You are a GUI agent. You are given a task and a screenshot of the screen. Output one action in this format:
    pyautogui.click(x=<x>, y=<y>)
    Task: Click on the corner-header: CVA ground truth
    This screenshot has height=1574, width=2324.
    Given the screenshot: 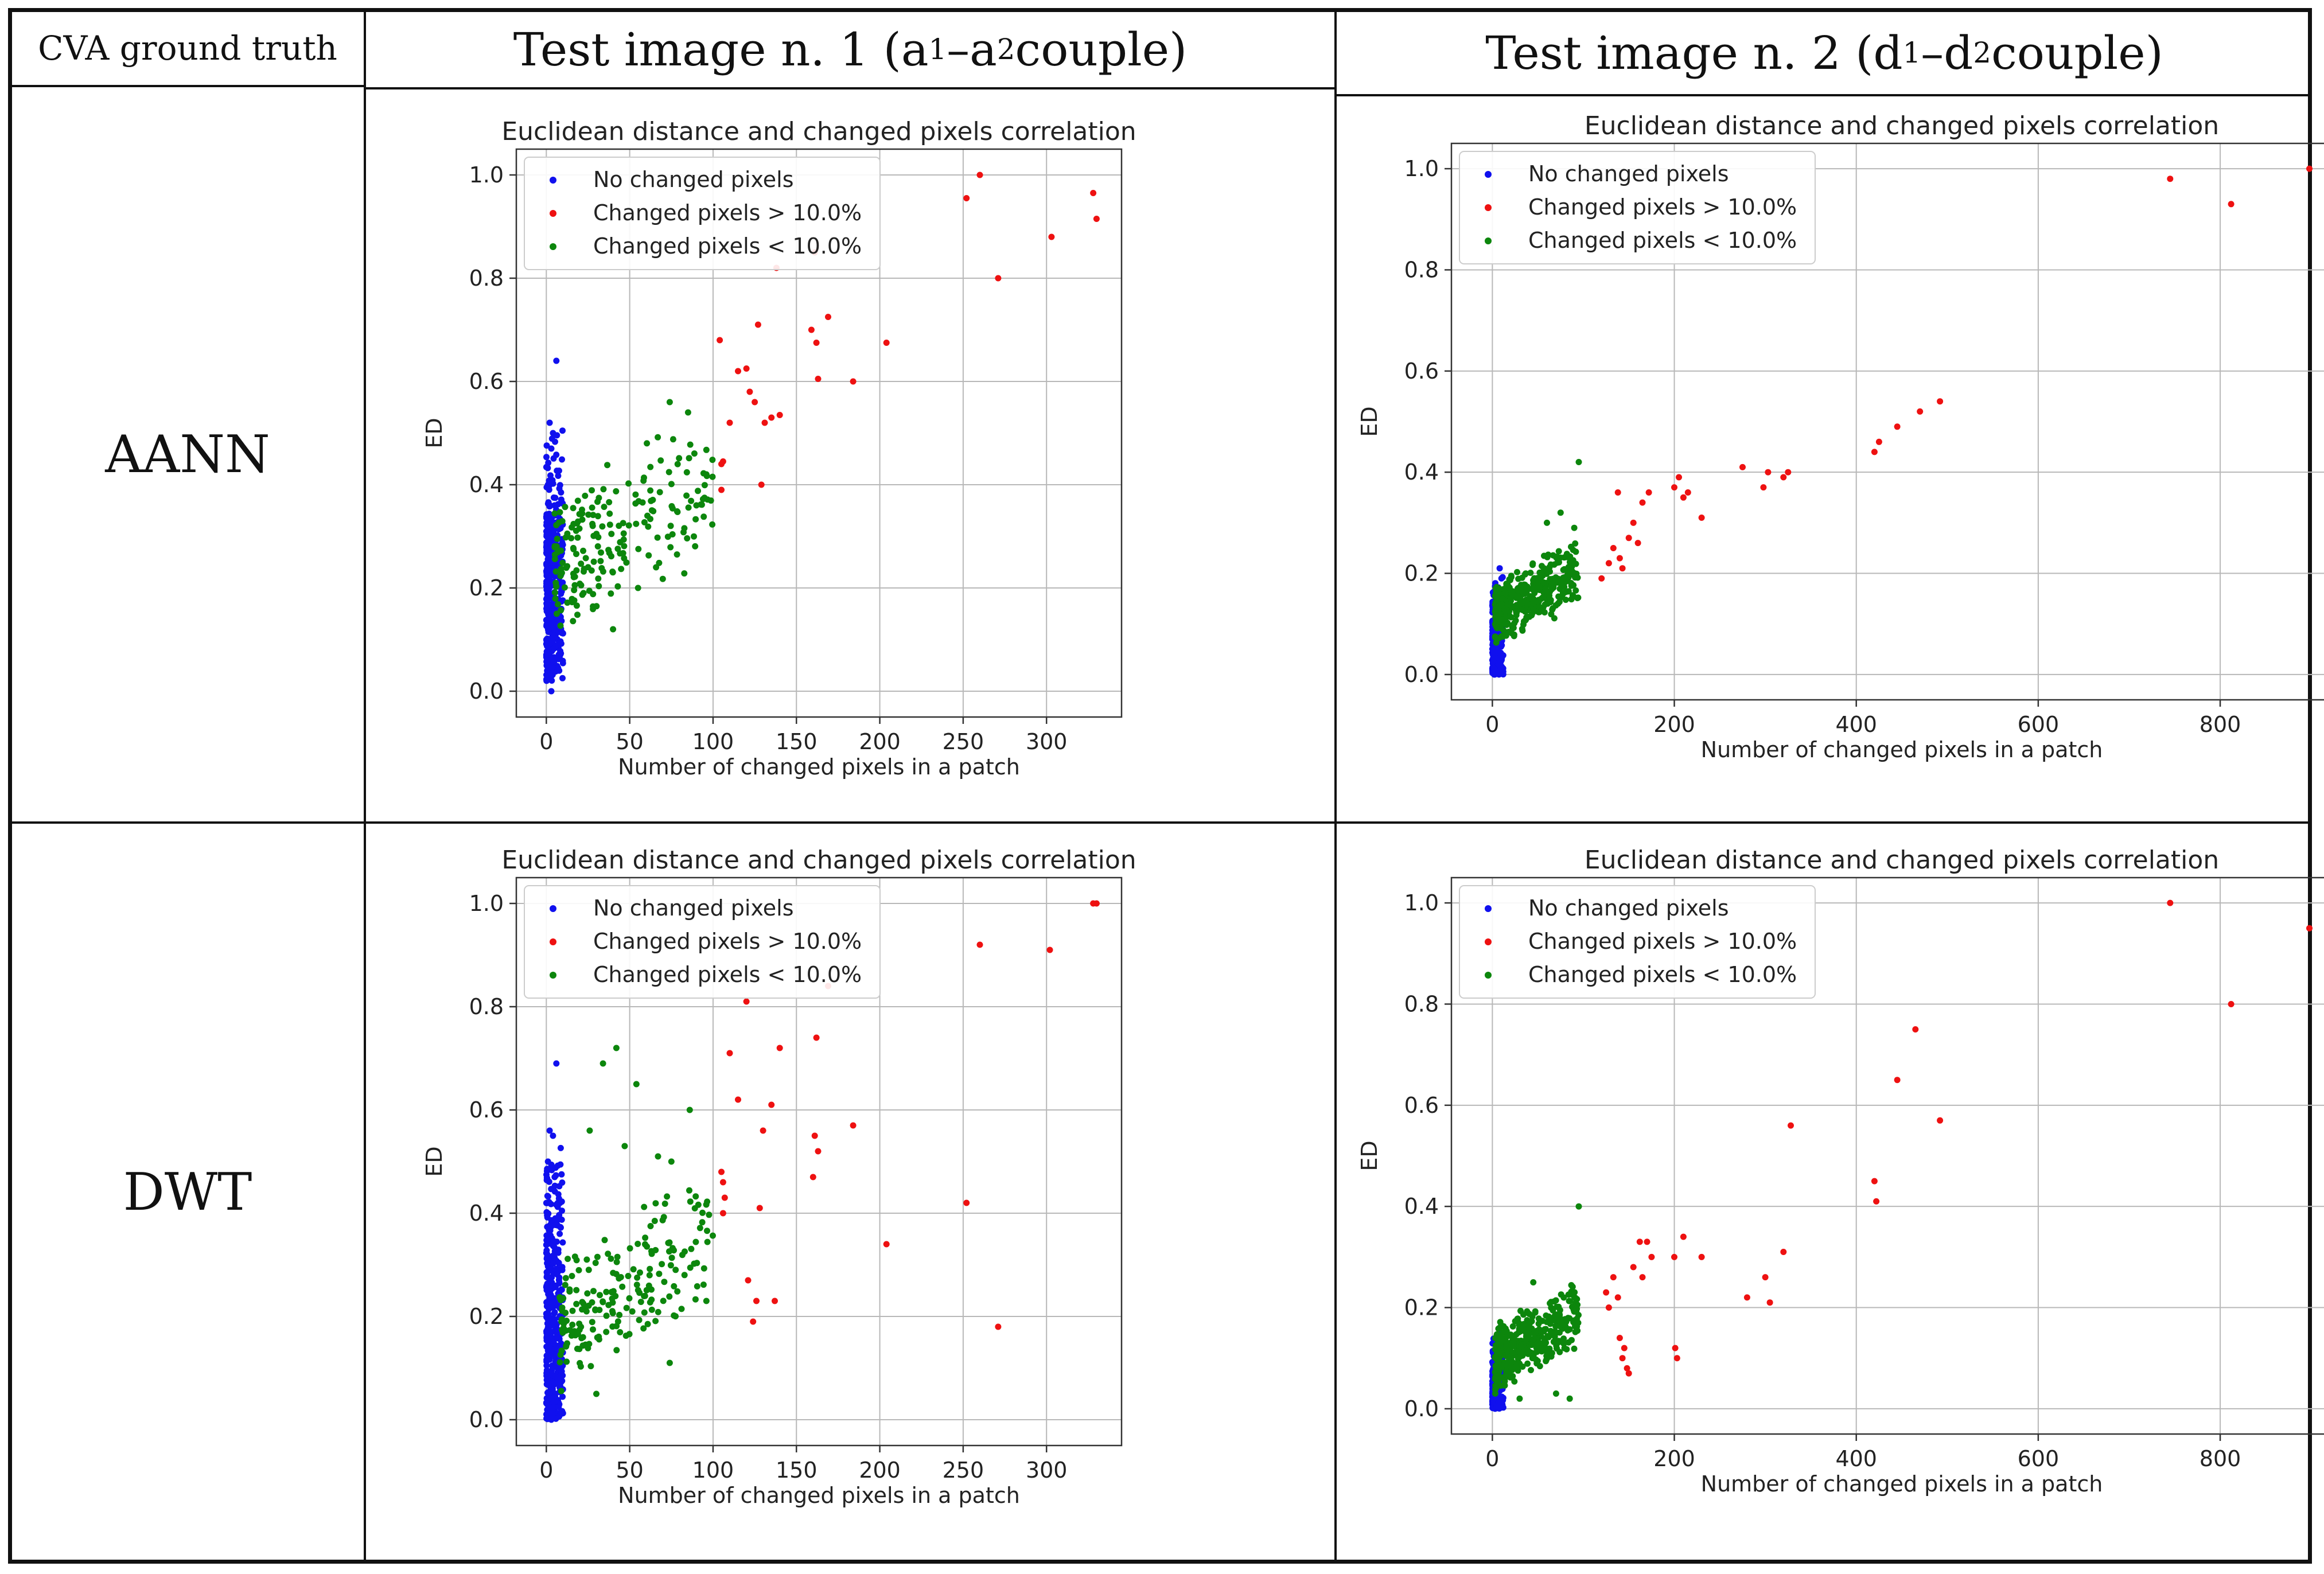 What is the action you would take?
    pyautogui.click(x=187, y=48)
    